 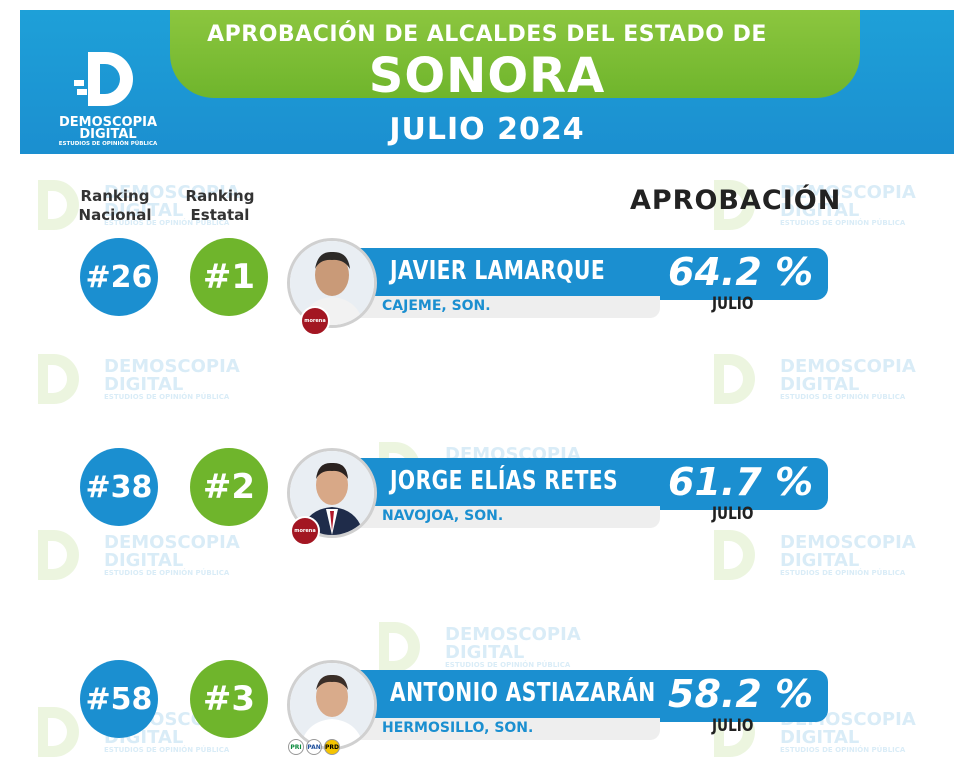 What do you see at coordinates (487, 34) in the screenshot?
I see `header-subtitle: APROBACIÓN DE ALCALDES DEL ESTADO DE` at bounding box center [487, 34].